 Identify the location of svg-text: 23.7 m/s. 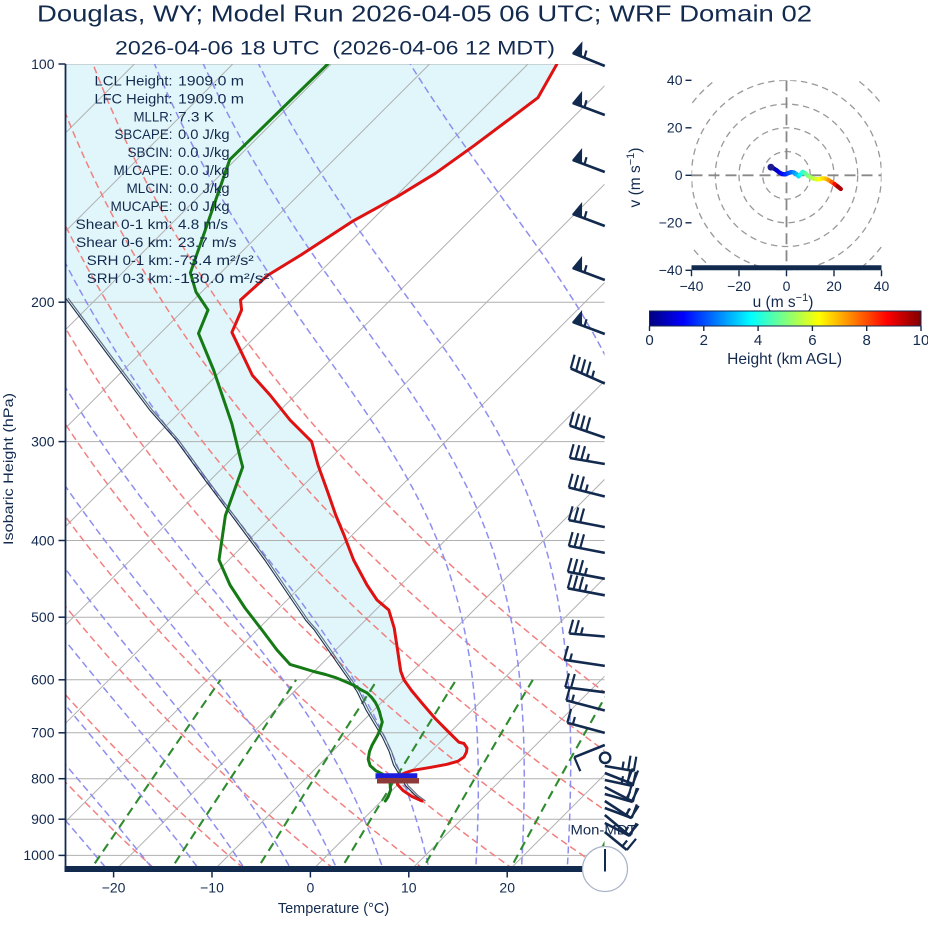
(207, 242).